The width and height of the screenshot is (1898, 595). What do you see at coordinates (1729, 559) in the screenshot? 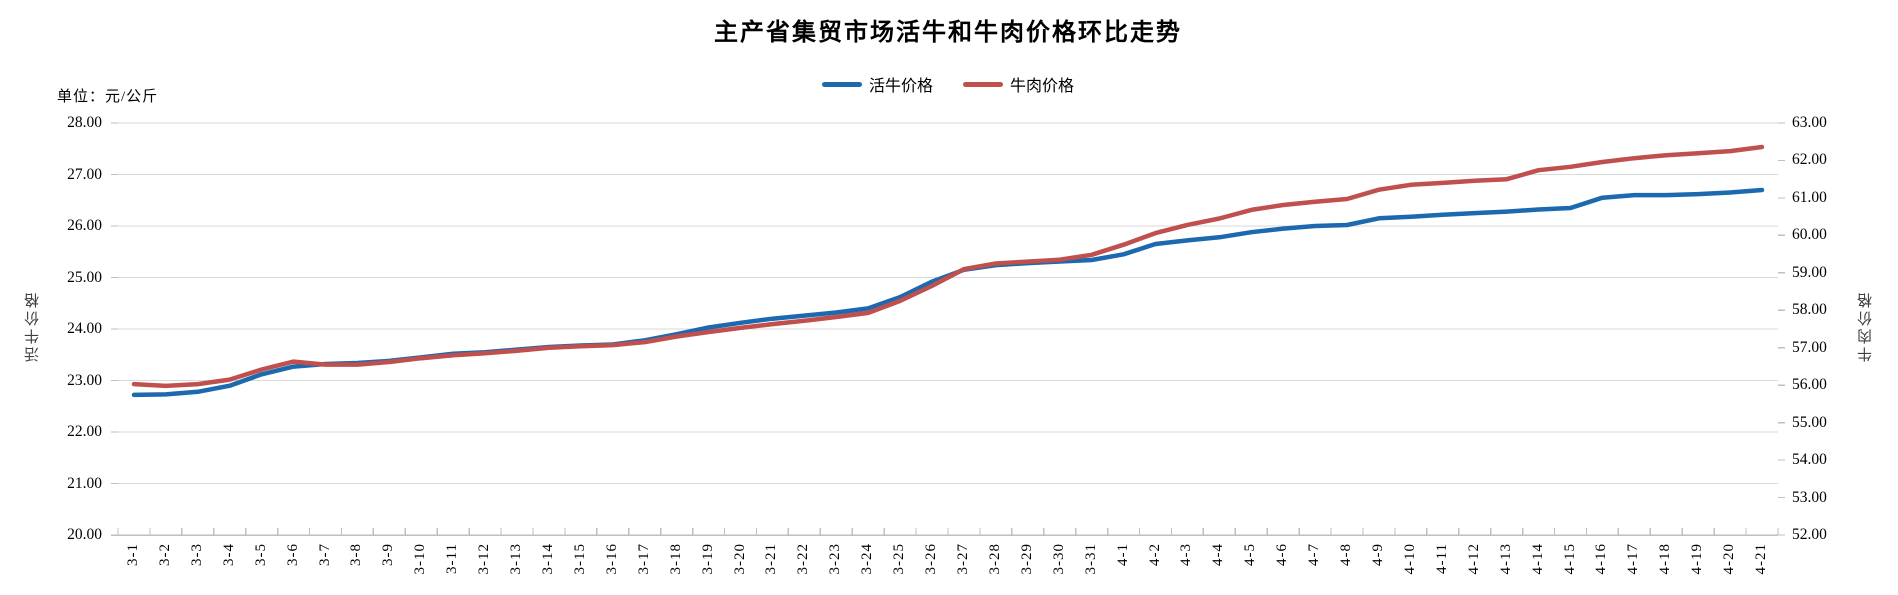
I see `x-axis-label: 4-20` at bounding box center [1729, 559].